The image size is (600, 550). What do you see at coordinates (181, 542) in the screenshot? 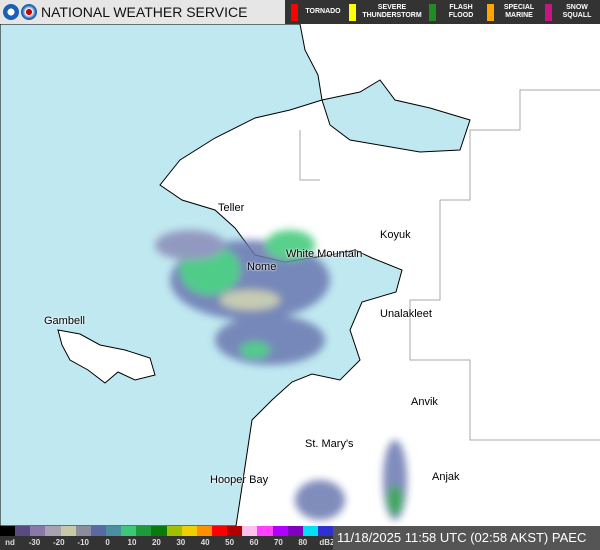
I see `scale-label: 30` at bounding box center [181, 542].